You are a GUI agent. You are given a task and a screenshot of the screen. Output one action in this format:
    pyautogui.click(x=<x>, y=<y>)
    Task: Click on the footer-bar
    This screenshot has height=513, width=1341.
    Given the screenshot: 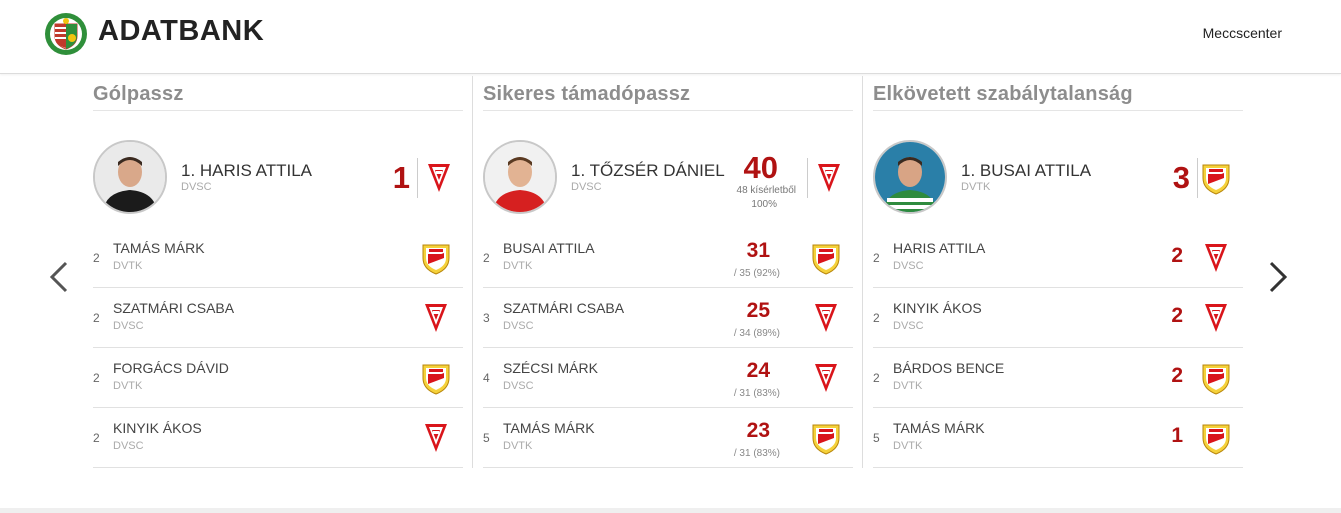 What is the action you would take?
    pyautogui.click(x=670, y=510)
    